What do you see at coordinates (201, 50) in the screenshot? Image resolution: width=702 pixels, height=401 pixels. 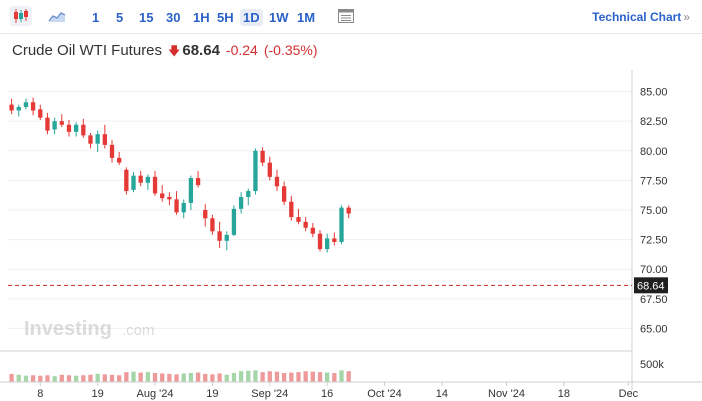 I see `last-price: 68.64` at bounding box center [201, 50].